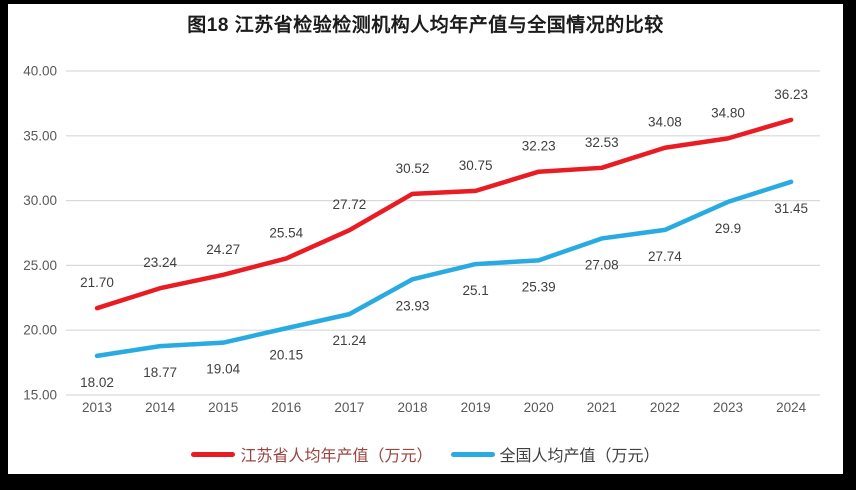 This screenshot has height=490, width=856. Describe the element at coordinates (223, 369) in the screenshot. I see `data-label-series-1: 19.04` at that location.